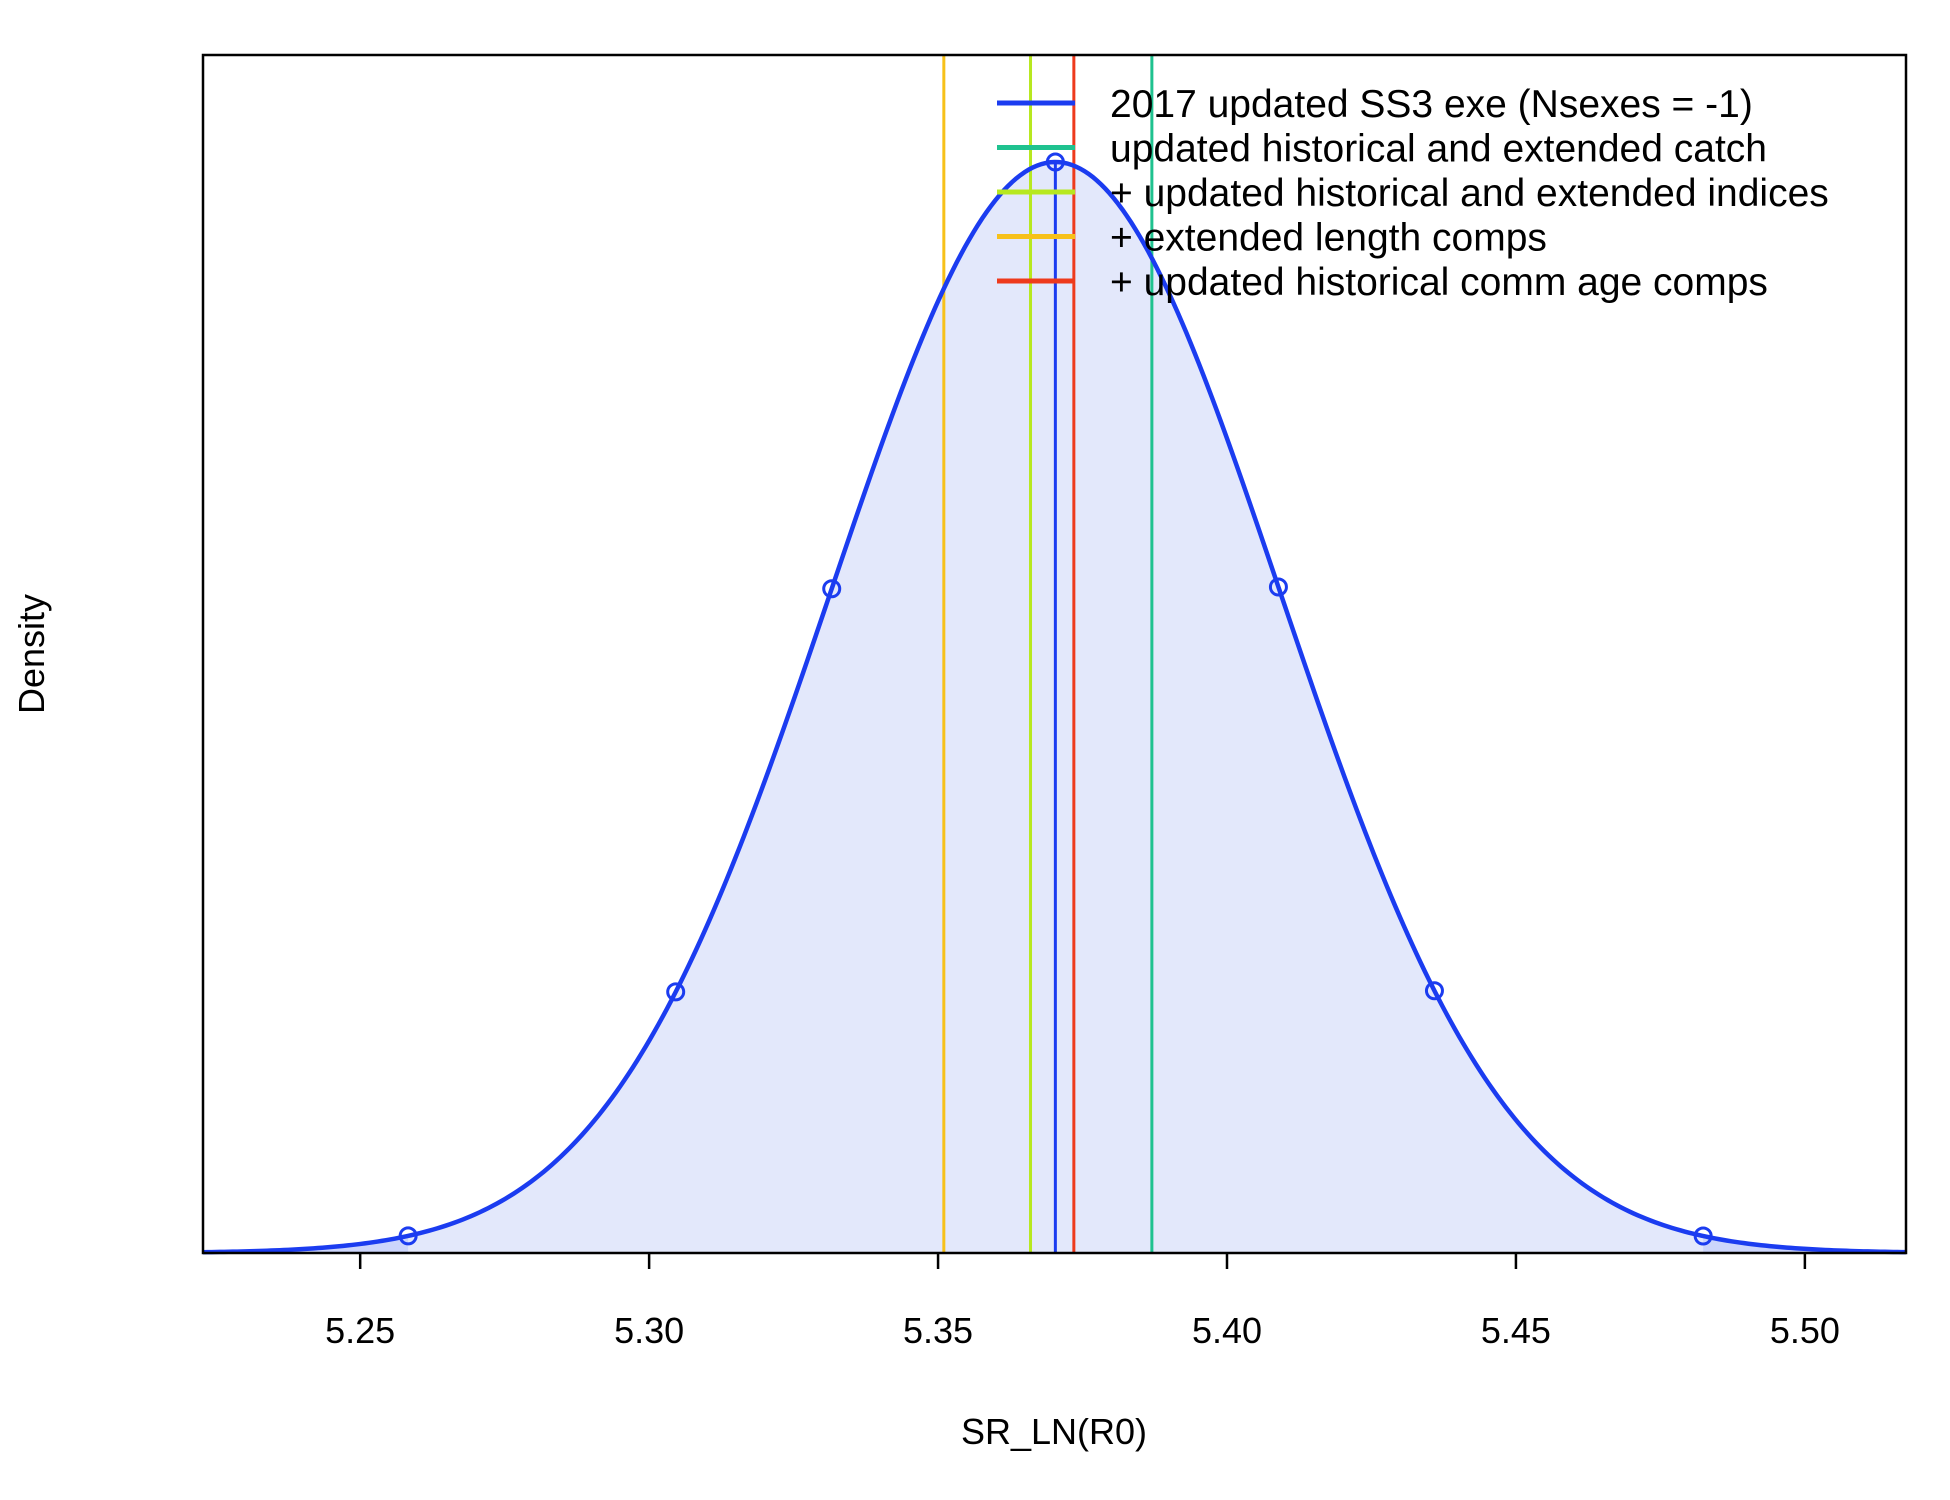 Image resolution: width=1950 pixels, height=1500 pixels. I want to click on x-tick-label-2: 5.30, so click(649, 1330).